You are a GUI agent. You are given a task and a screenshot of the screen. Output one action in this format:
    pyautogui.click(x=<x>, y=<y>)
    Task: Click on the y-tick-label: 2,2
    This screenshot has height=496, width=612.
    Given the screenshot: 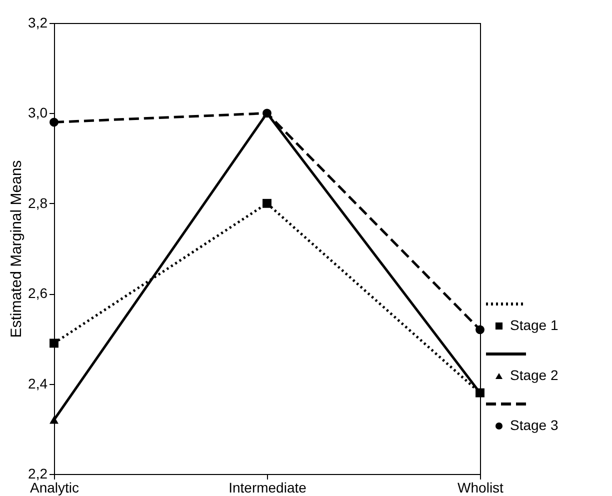 What is the action you would take?
    pyautogui.click(x=38, y=474)
    